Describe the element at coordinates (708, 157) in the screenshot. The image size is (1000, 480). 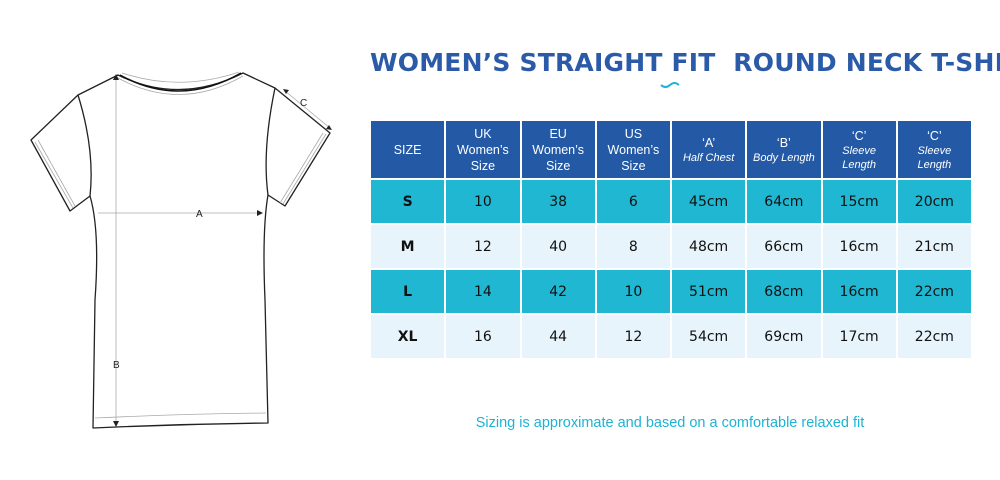
I see `column-header-text: Half Chest` at that location.